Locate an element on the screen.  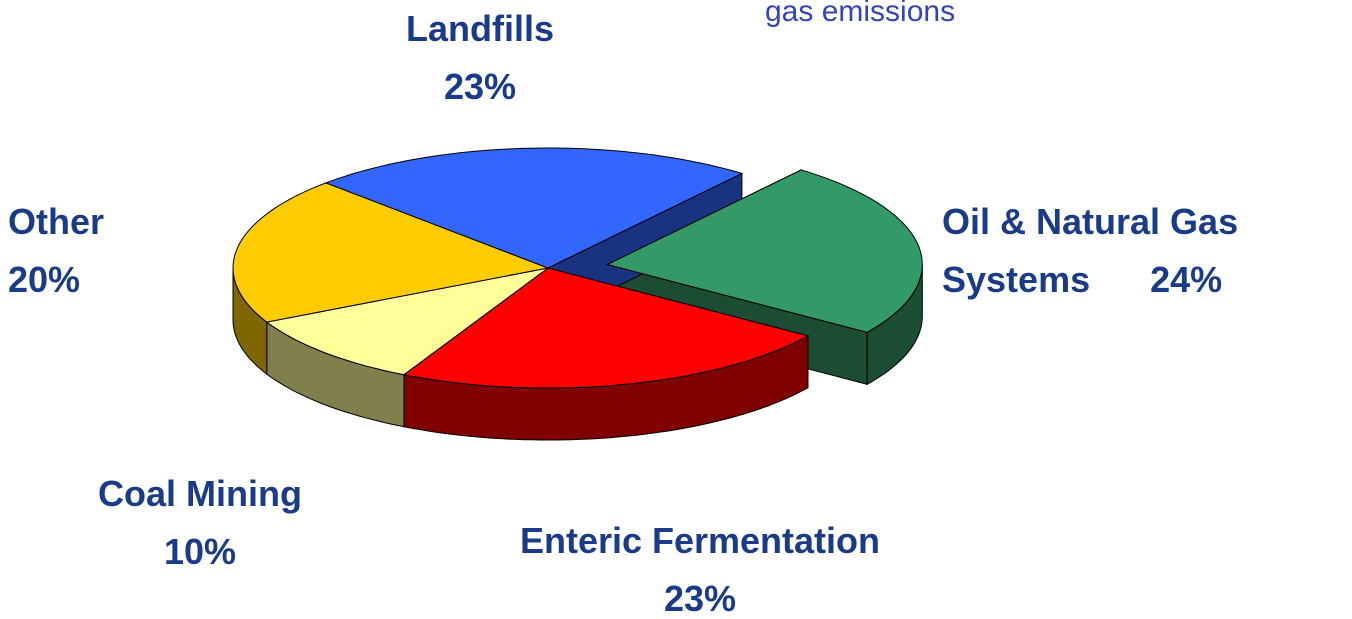
slice-label: Landfills 23% is located at coordinates (480, 58).